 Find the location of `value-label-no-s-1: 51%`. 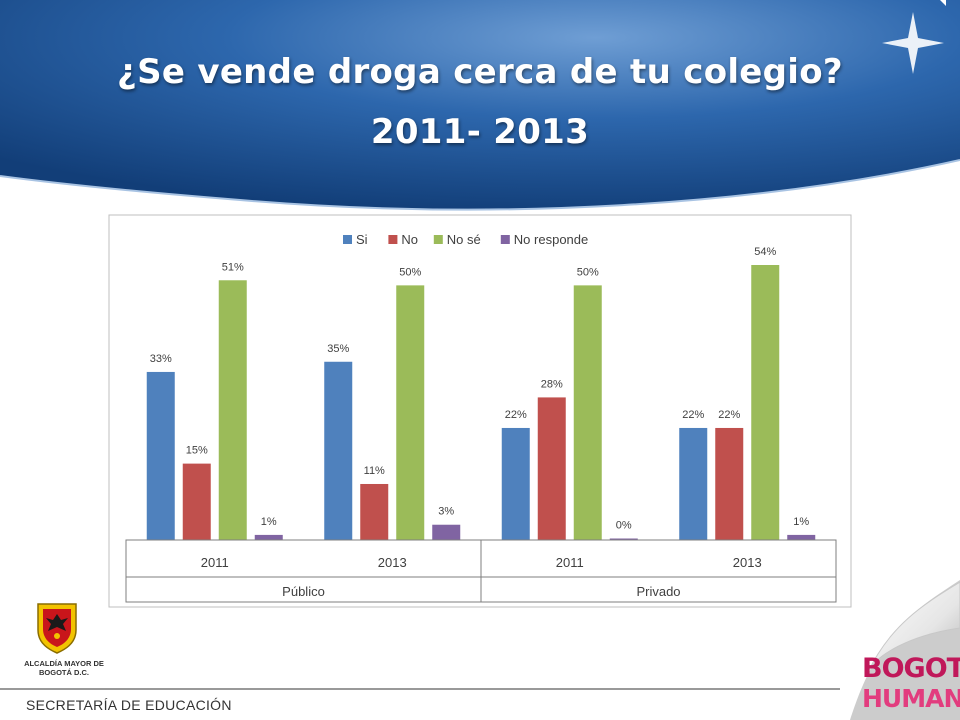

value-label-no-s-1: 51% is located at coordinates (233, 267).